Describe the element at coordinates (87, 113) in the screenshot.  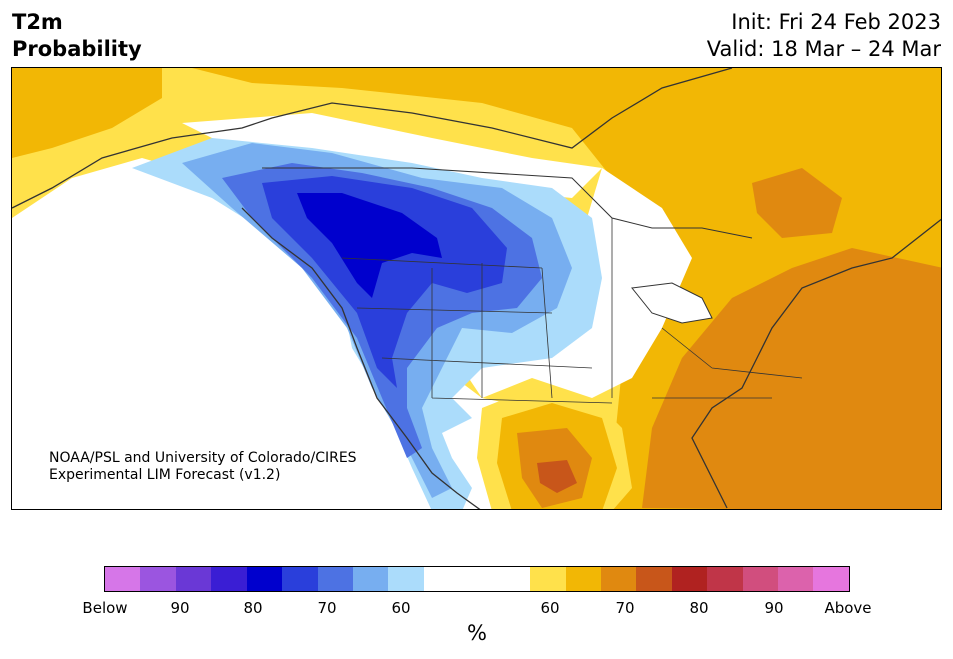
I see `shade-above-65-west` at that location.